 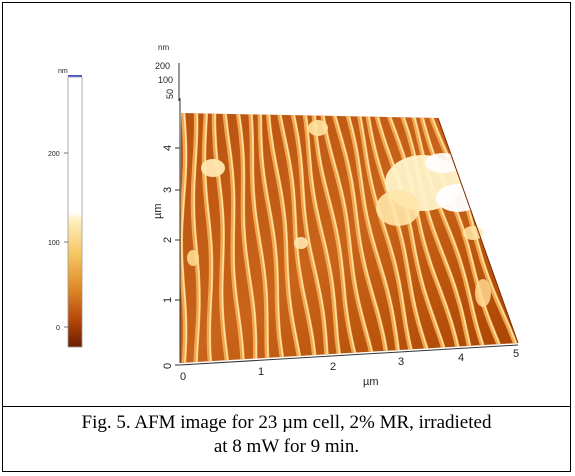 I want to click on colorbar-tick-0: 0, so click(x=58, y=328).